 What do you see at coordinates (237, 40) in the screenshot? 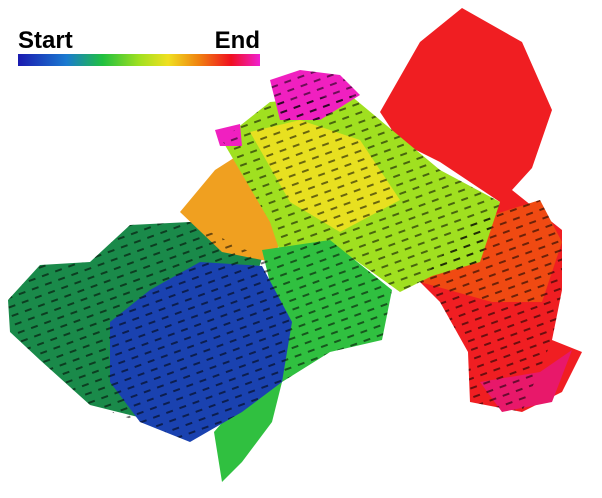
I see `legend-end: End` at bounding box center [237, 40].